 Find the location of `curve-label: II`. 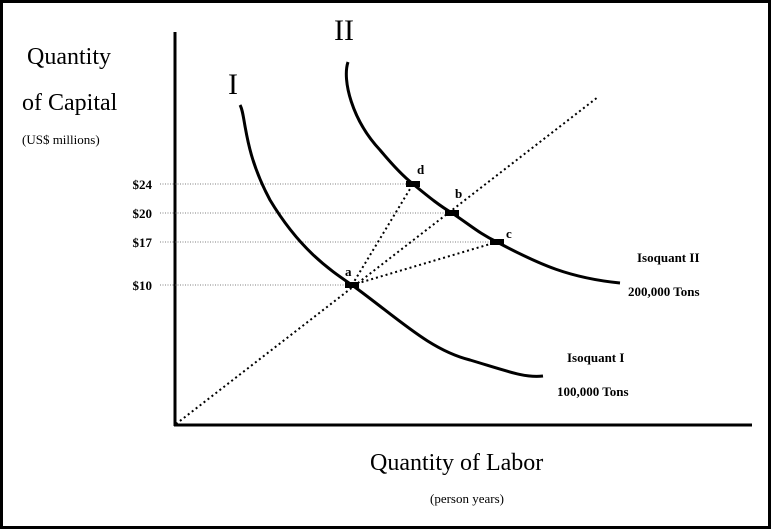

curve-label: II is located at coordinates (344, 30).